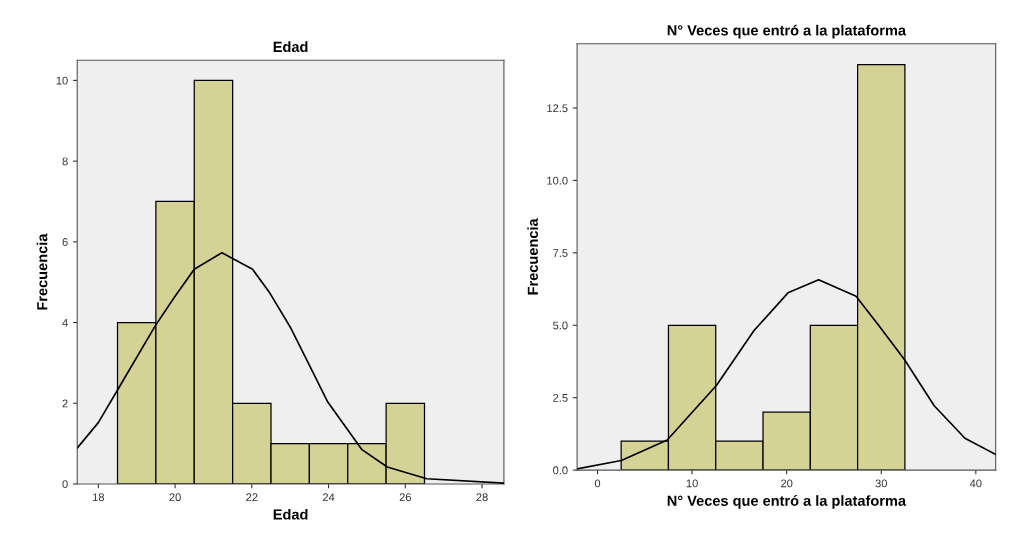 Image resolution: width=1016 pixels, height=533 pixels. What do you see at coordinates (65, 242) in the screenshot?
I see `y-tick-label: 6` at bounding box center [65, 242].